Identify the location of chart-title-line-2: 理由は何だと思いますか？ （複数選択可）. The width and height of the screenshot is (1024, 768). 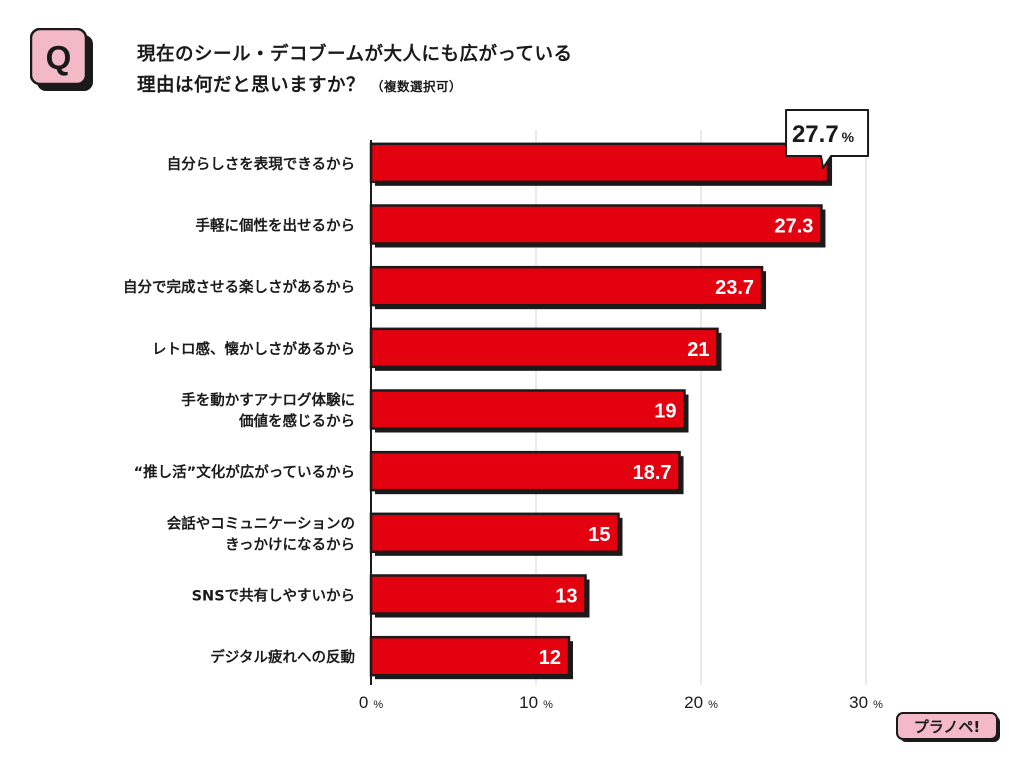
(299, 84).